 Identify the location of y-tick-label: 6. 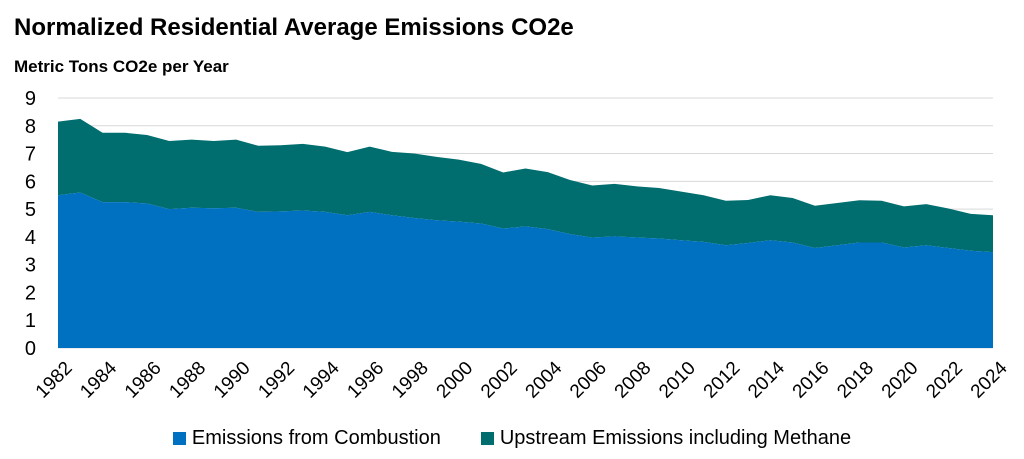
(30, 182).